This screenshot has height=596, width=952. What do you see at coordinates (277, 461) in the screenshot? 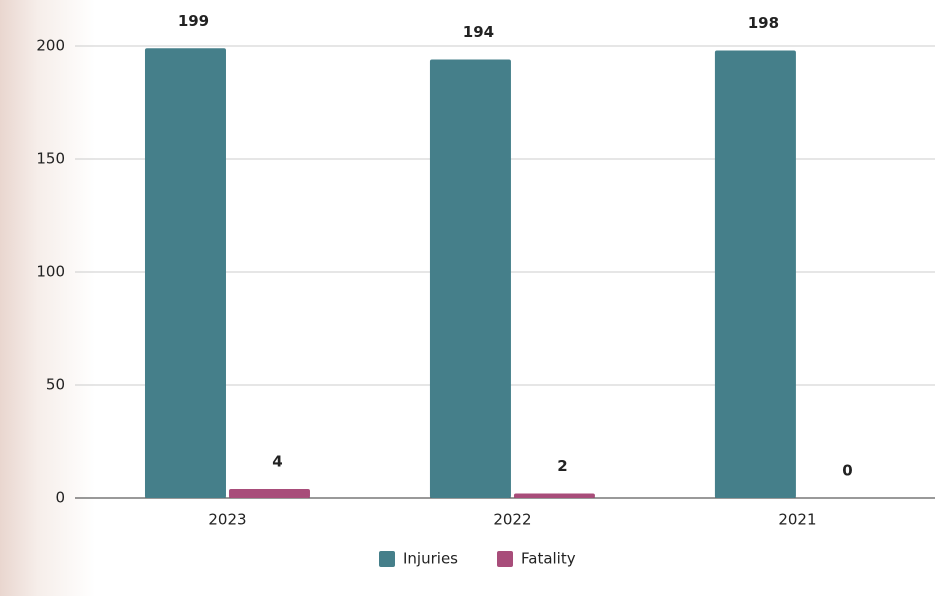
I see `value-label: 4` at bounding box center [277, 461].